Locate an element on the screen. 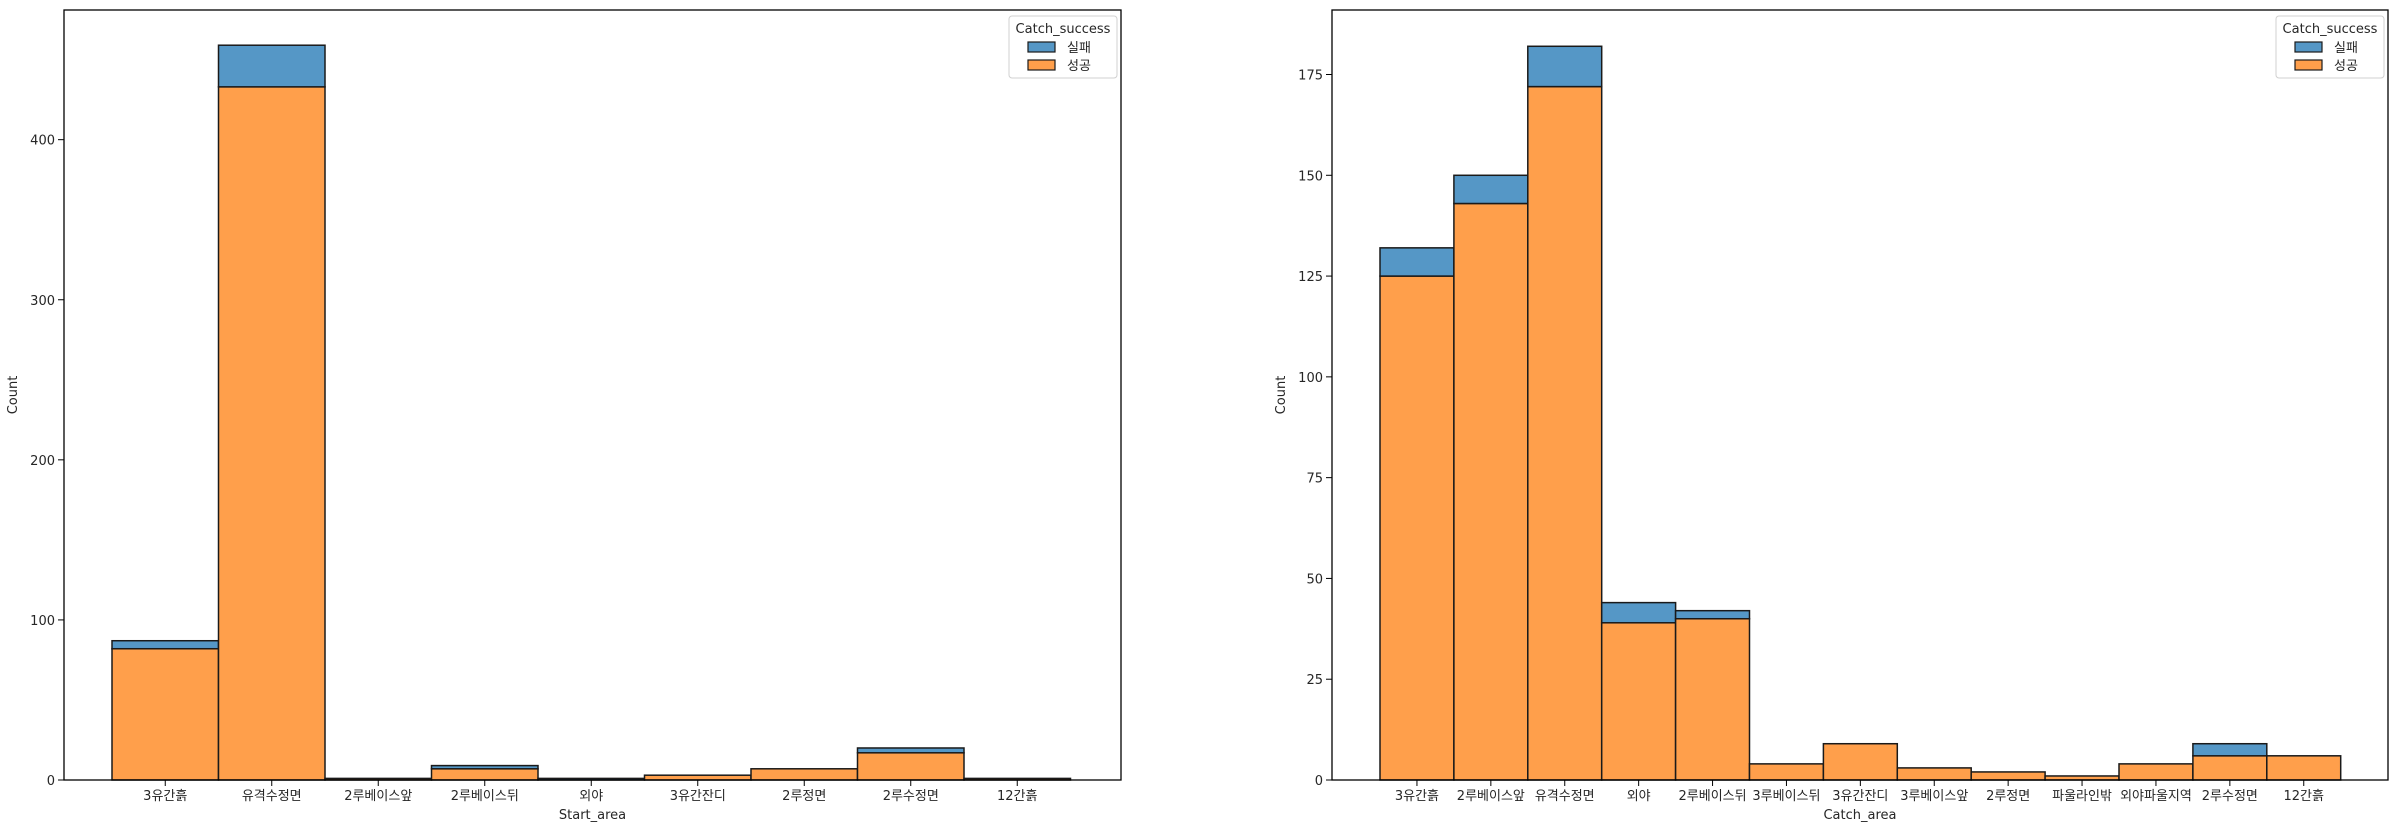 The image size is (2398, 831). y-tick-label: 200 is located at coordinates (42, 461).